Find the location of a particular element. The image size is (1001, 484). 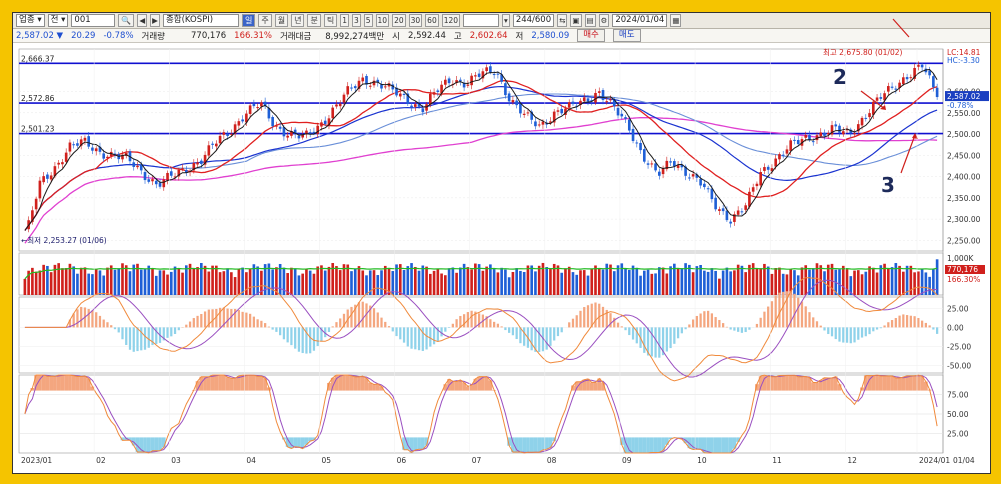

interval-10: 10 is located at coordinates (382, 20).